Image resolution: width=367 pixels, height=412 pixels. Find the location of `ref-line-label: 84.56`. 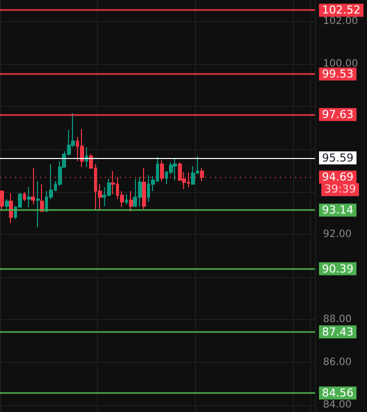

ref-line-label: 84.56 is located at coordinates (338, 393).